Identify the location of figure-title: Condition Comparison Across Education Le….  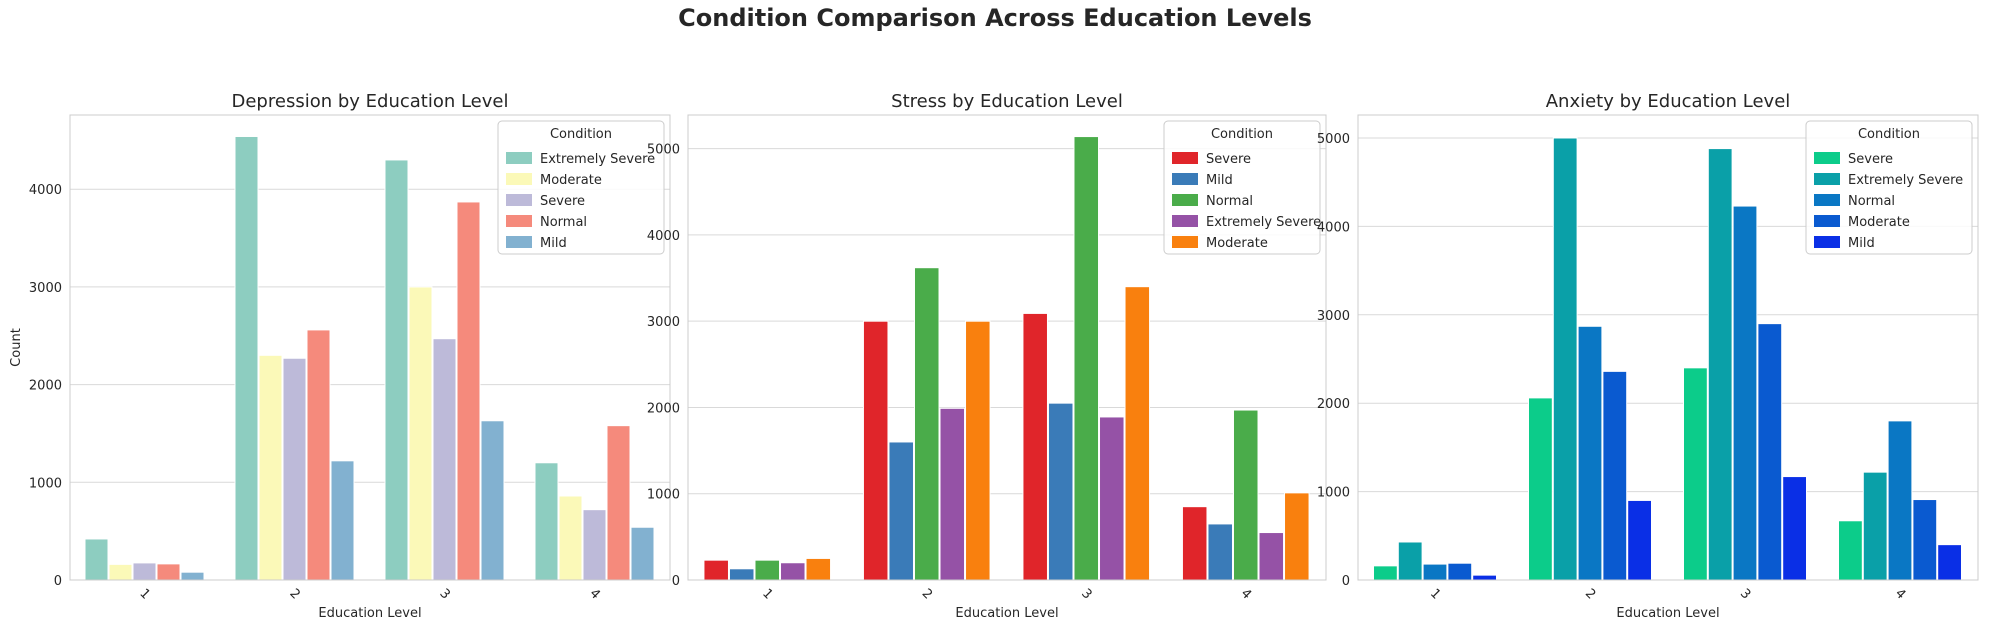
(995, 18).